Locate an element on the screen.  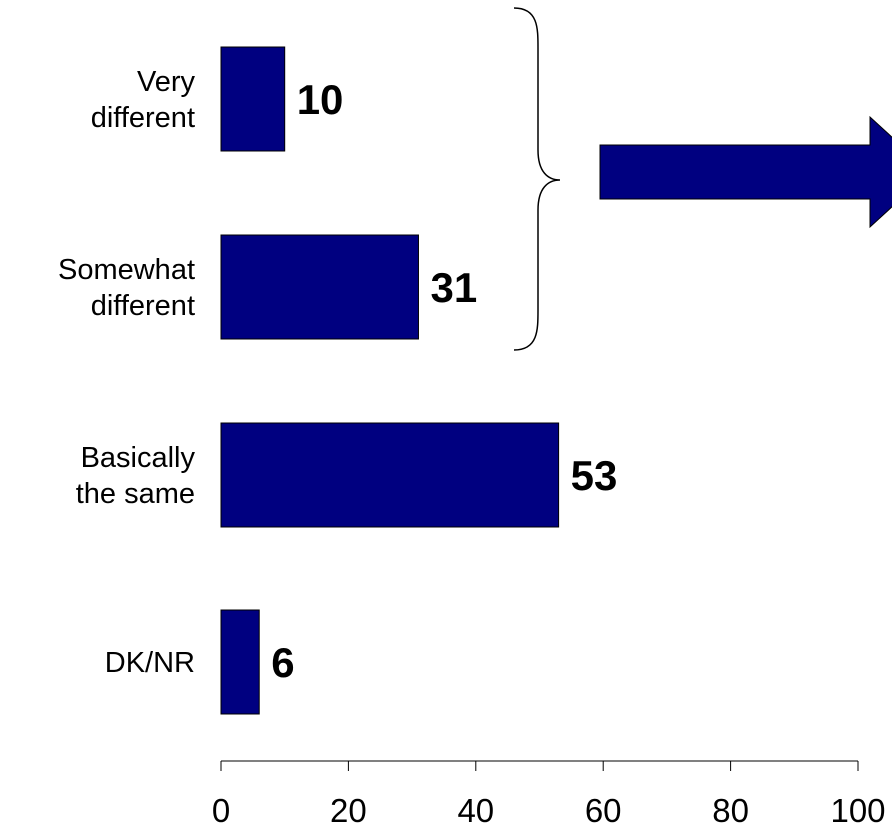
value-label-0: 10 is located at coordinates (320, 99).